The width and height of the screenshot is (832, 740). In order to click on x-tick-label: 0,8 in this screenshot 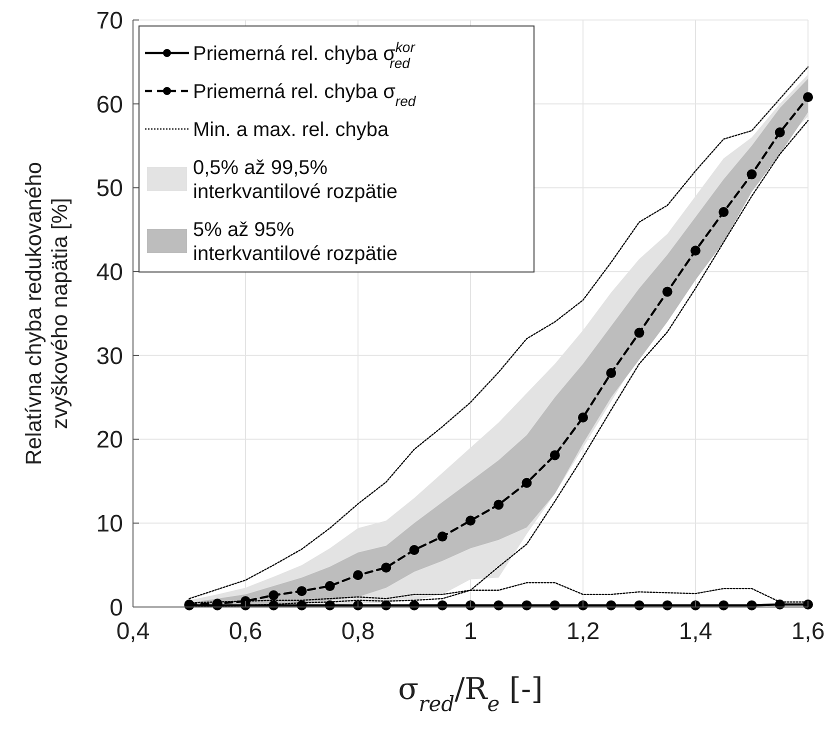, I will do `click(358, 631)`.